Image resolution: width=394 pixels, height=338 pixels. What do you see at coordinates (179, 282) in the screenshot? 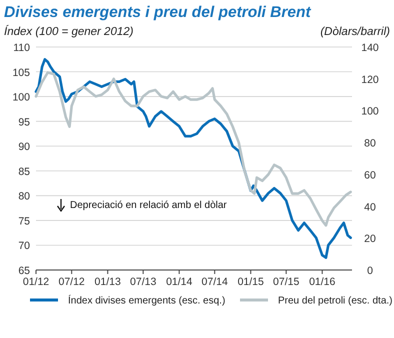
I see `x-tick-label: 01/14` at bounding box center [179, 282].